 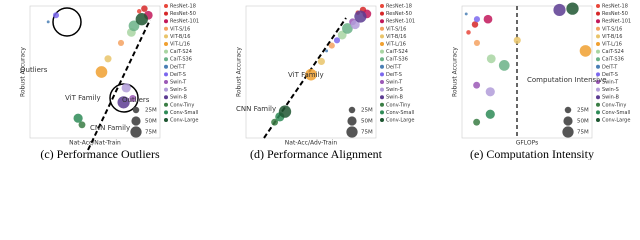 I want to click on caption: (e) Computation Intensity, so click(x=532, y=153).